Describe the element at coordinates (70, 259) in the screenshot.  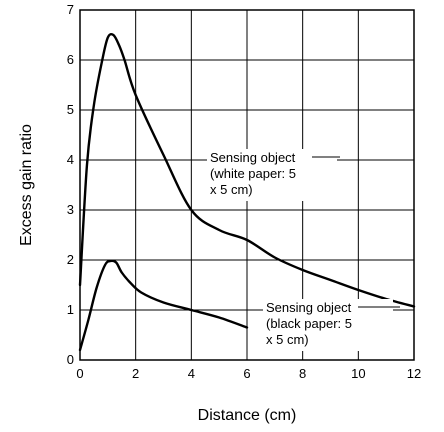
I see `y-tick-label-2: 2` at that location.